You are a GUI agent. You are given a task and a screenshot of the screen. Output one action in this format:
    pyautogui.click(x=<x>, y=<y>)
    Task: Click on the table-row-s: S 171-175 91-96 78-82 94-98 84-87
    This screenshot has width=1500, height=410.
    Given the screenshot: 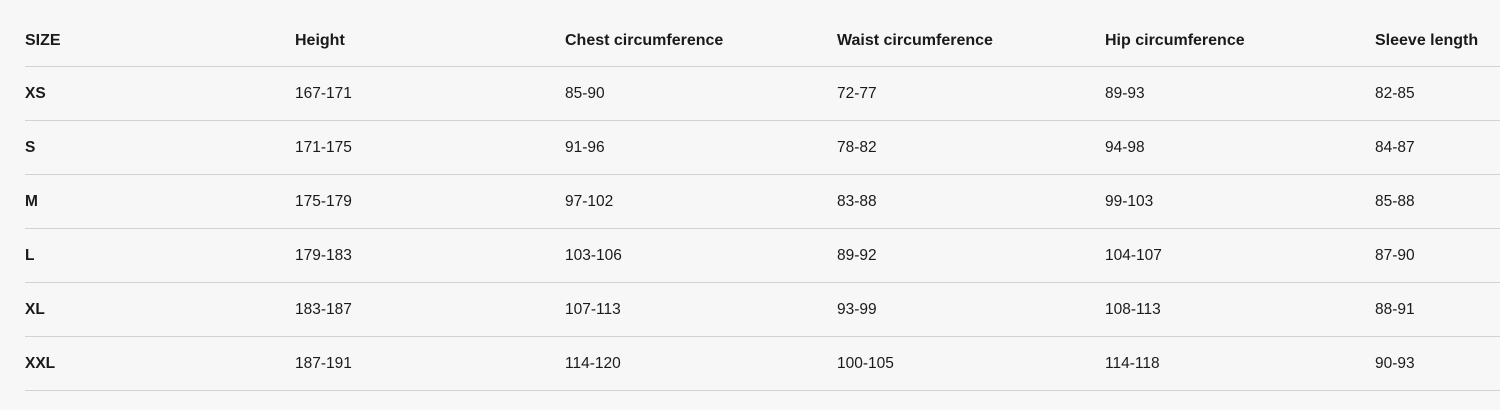 What is the action you would take?
    pyautogui.click(x=762, y=147)
    